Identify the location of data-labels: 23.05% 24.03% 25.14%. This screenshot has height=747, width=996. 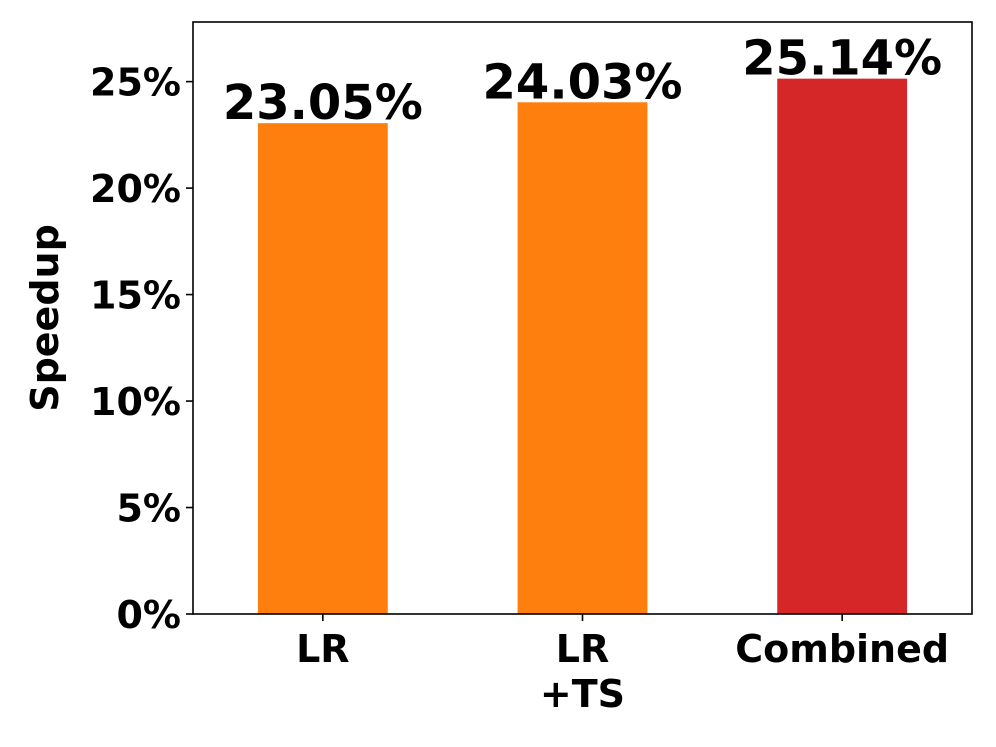
(582, 81).